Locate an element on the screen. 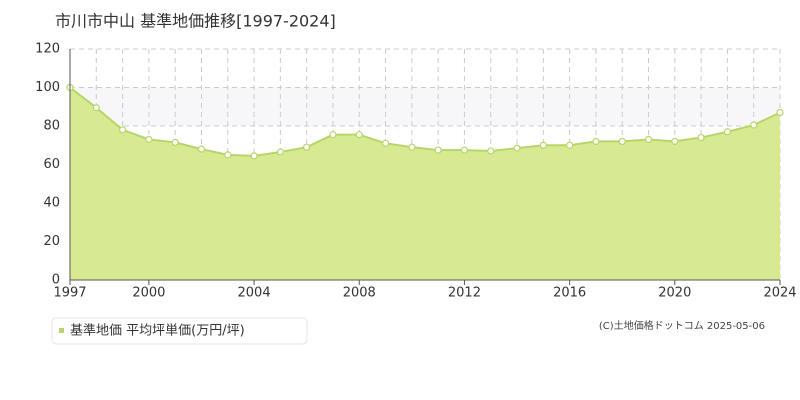 The image size is (800, 400). y-tick-label: 120 is located at coordinates (47, 49).